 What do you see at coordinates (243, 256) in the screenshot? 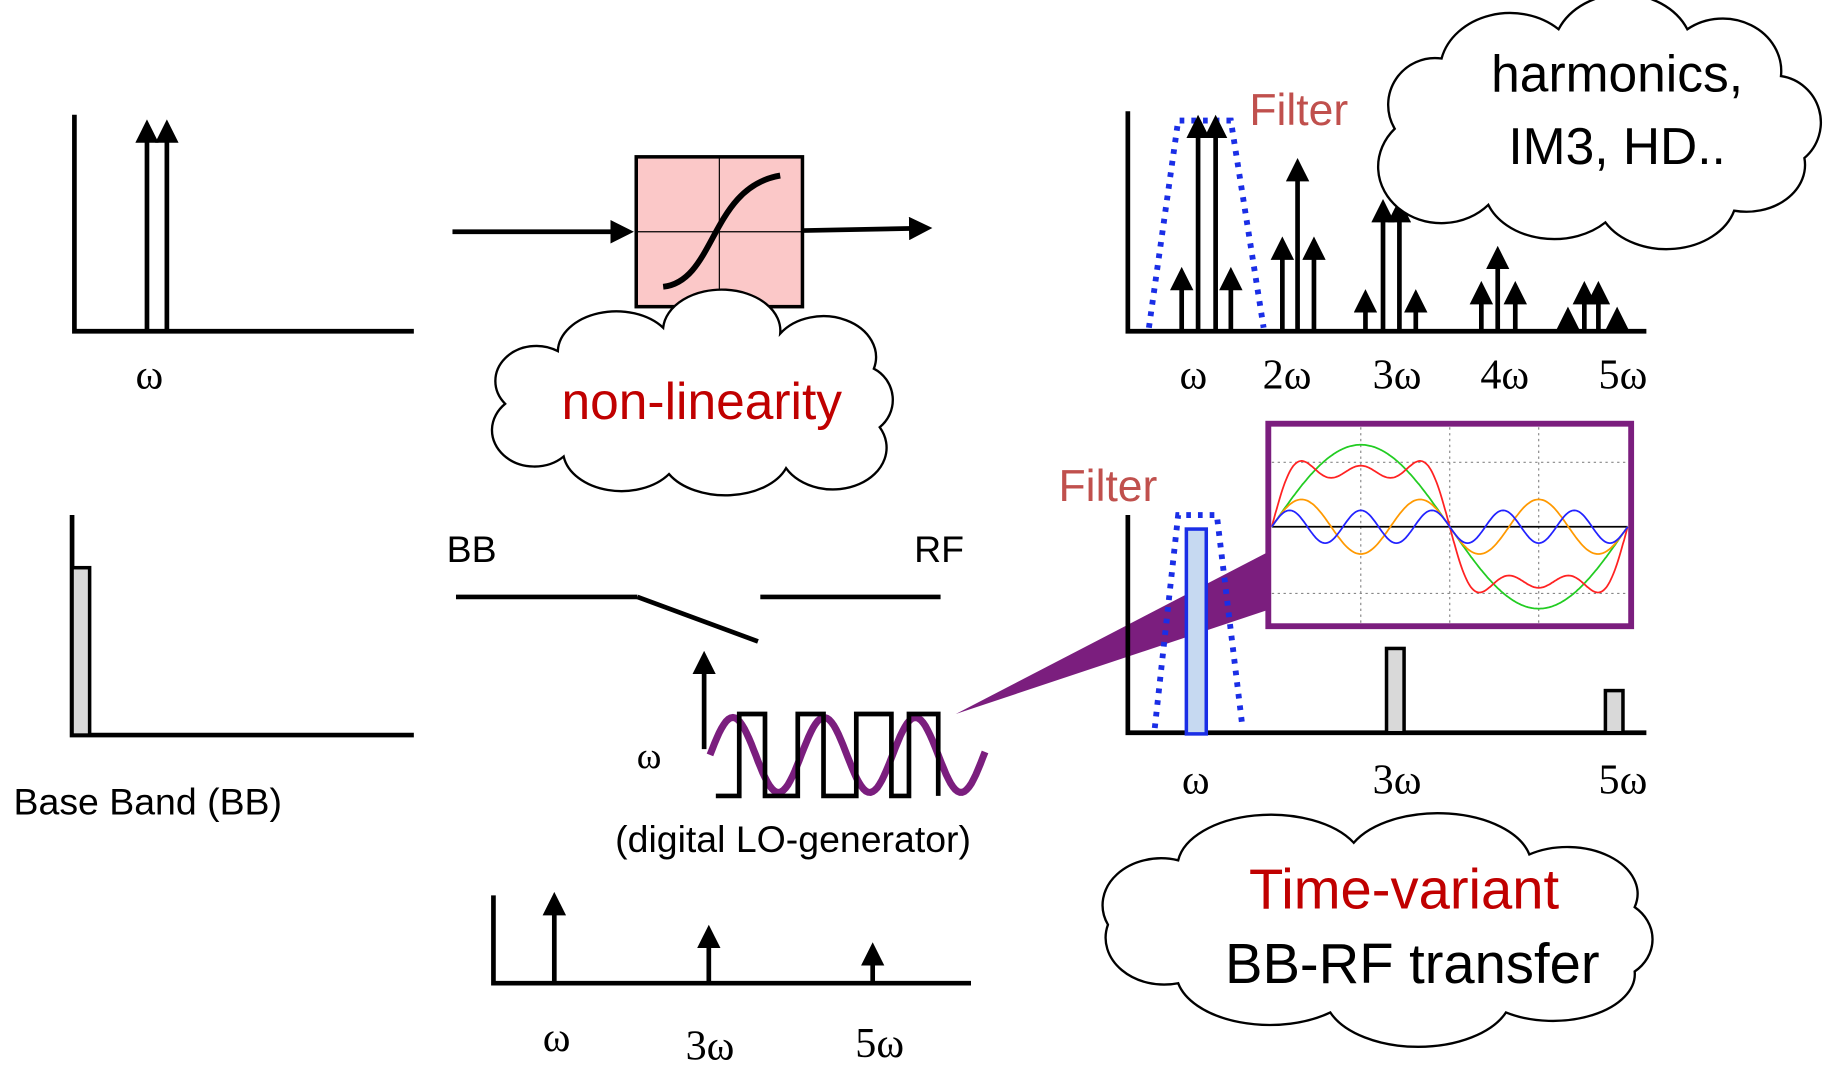
I see `top-input-spectrum: ω` at bounding box center [243, 256].